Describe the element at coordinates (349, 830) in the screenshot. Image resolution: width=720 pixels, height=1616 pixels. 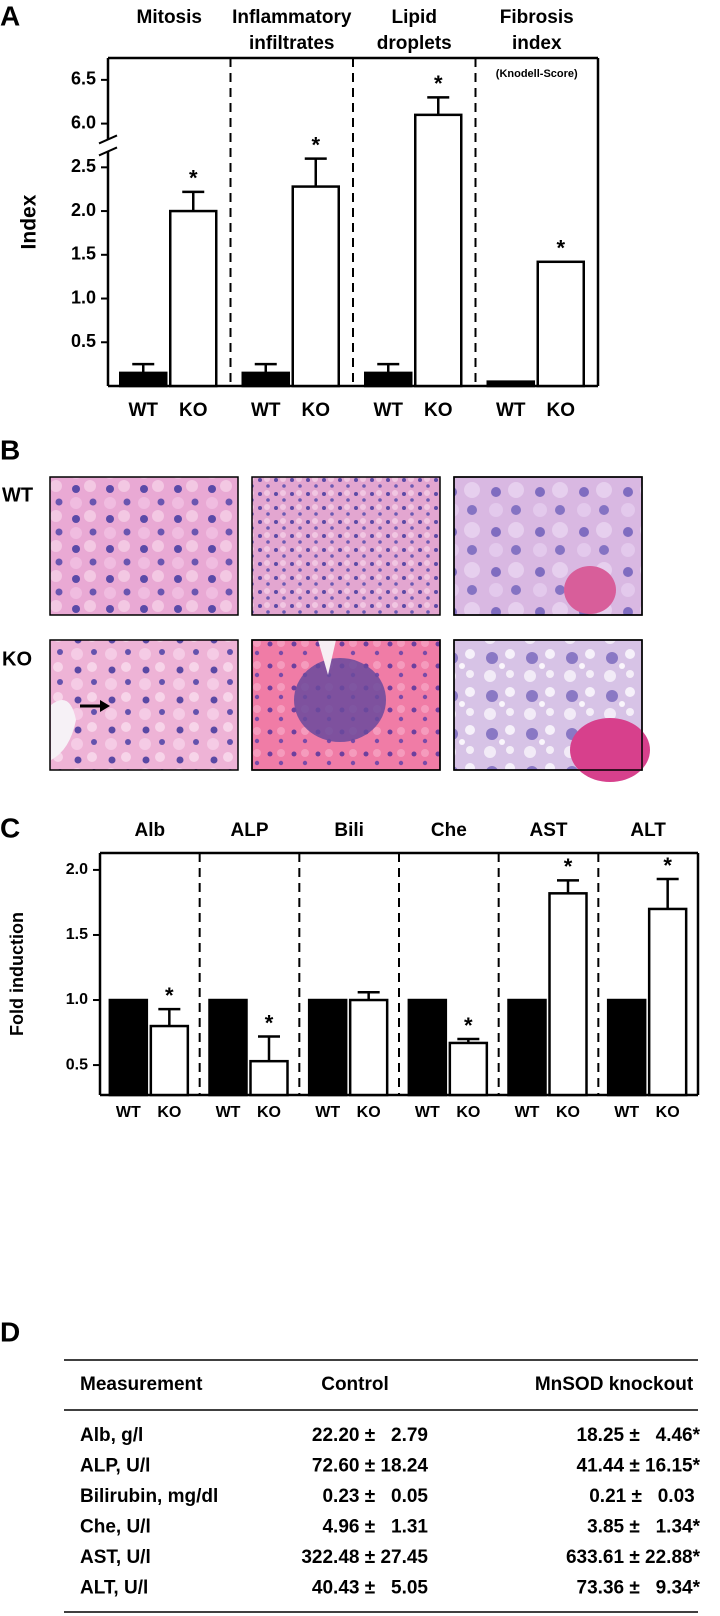
I see `category-label: Bili` at that location.